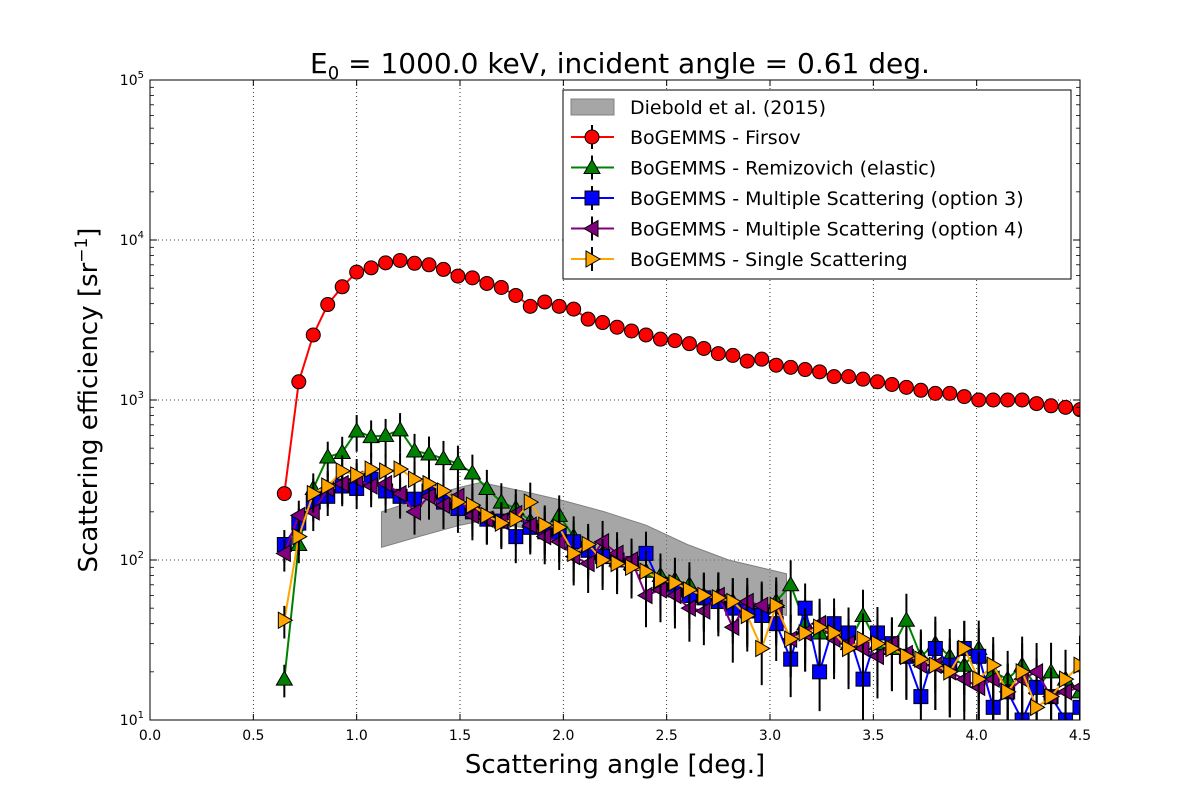 The height and width of the screenshot is (800, 1200). I want to click on y-tick-label: 10⁵, so click(132, 79).